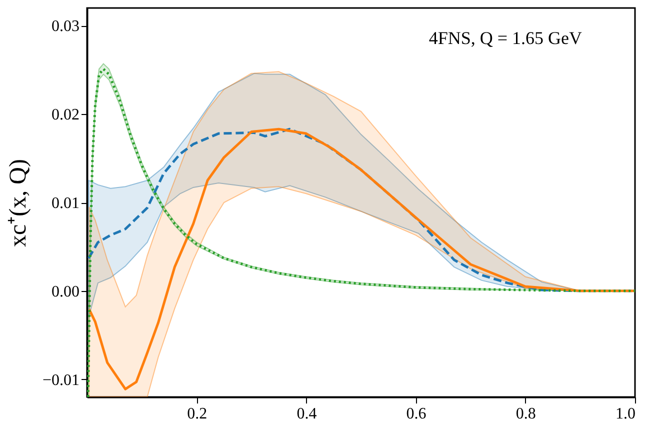 The height and width of the screenshot is (426, 656). Describe the element at coordinates (505, 38) in the screenshot. I see `annotation: 4FNS, Q = 1.65 GeV` at that location.